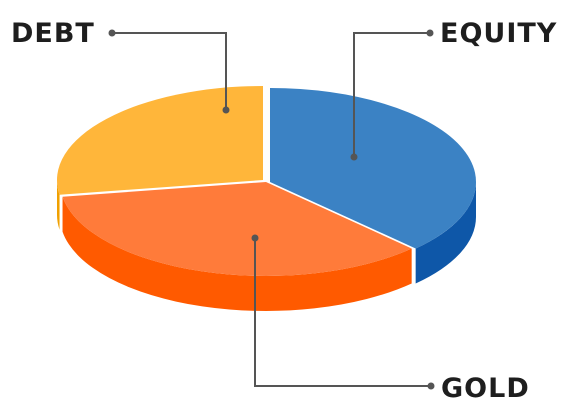 This screenshot has height=399, width=571. What do you see at coordinates (112, 33) in the screenshot?
I see `leader-dot-debt-label` at bounding box center [112, 33].